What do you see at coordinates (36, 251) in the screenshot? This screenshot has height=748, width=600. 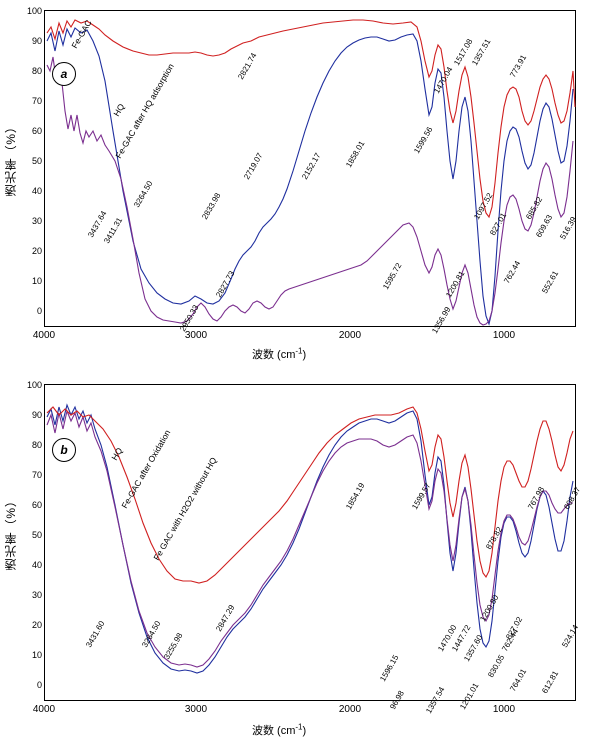 I see `panel-a-ytick-20: 20` at bounding box center [36, 251].